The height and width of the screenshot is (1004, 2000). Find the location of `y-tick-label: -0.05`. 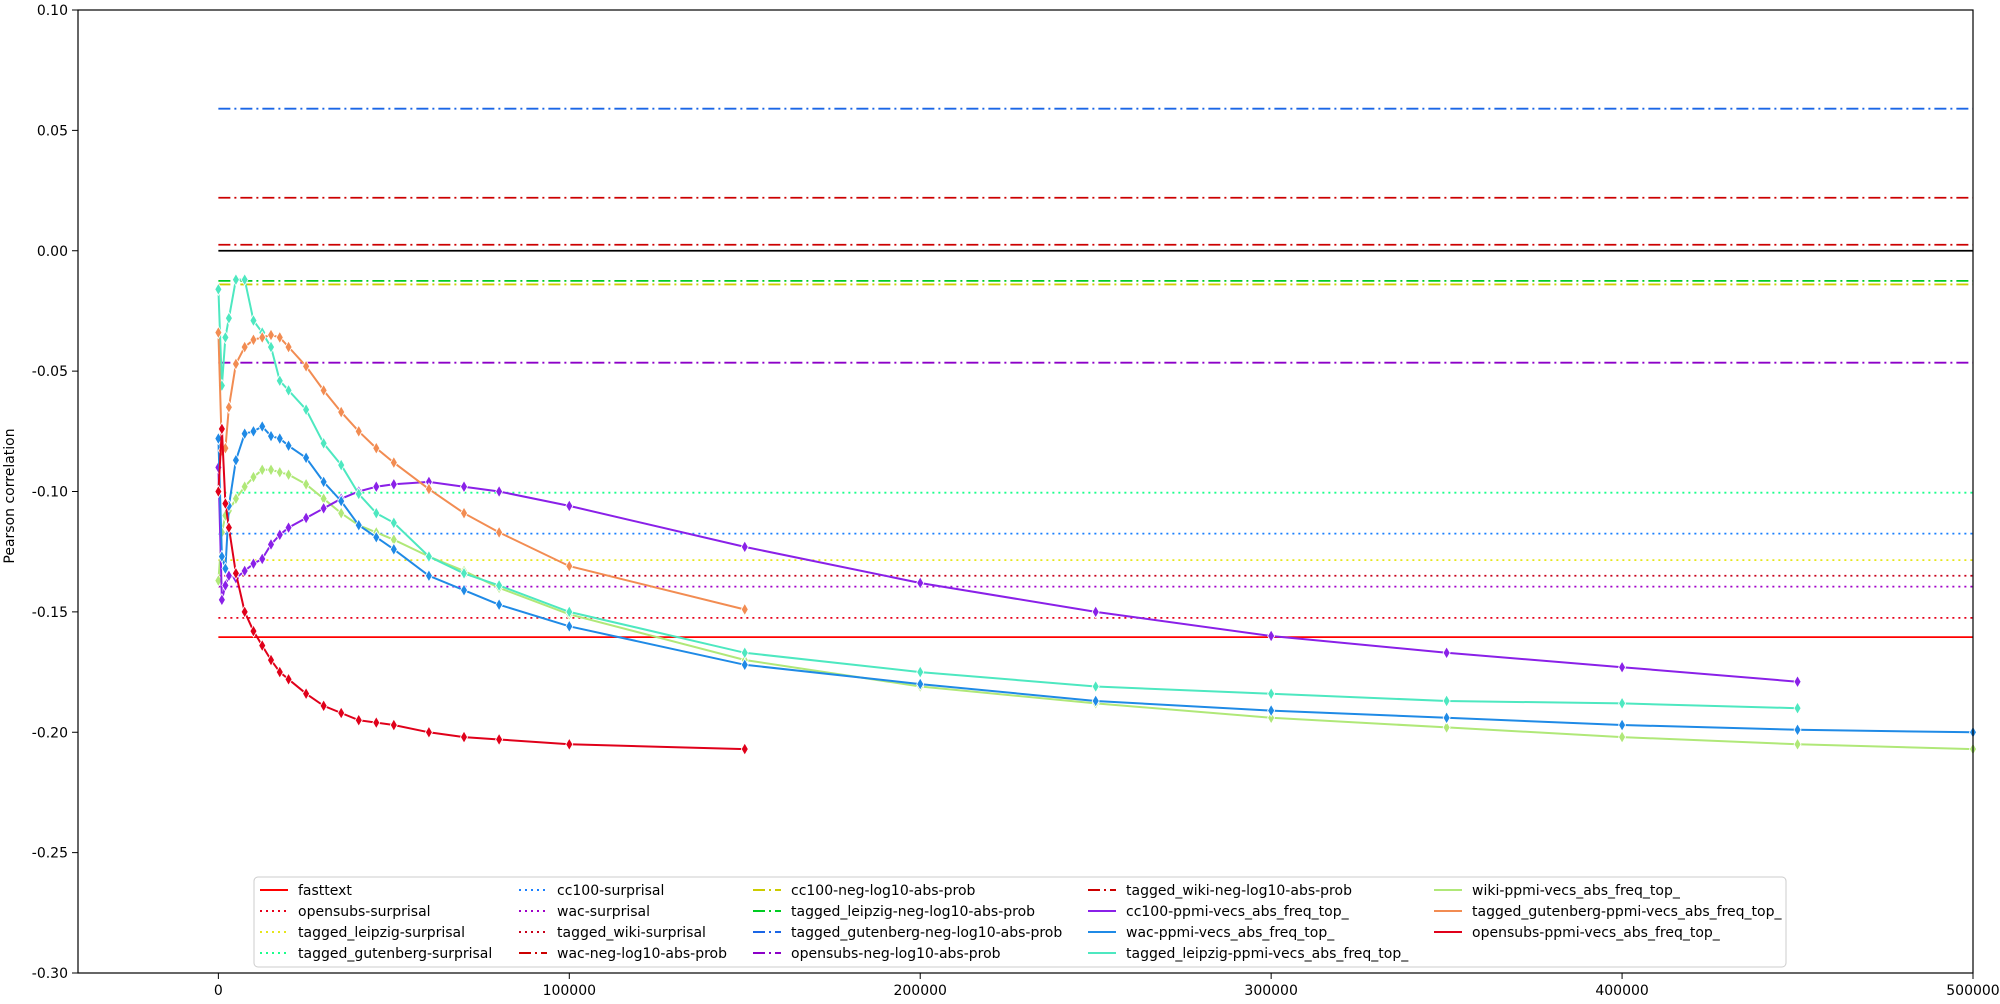

y-tick-label: -0.05 is located at coordinates (50, 372).